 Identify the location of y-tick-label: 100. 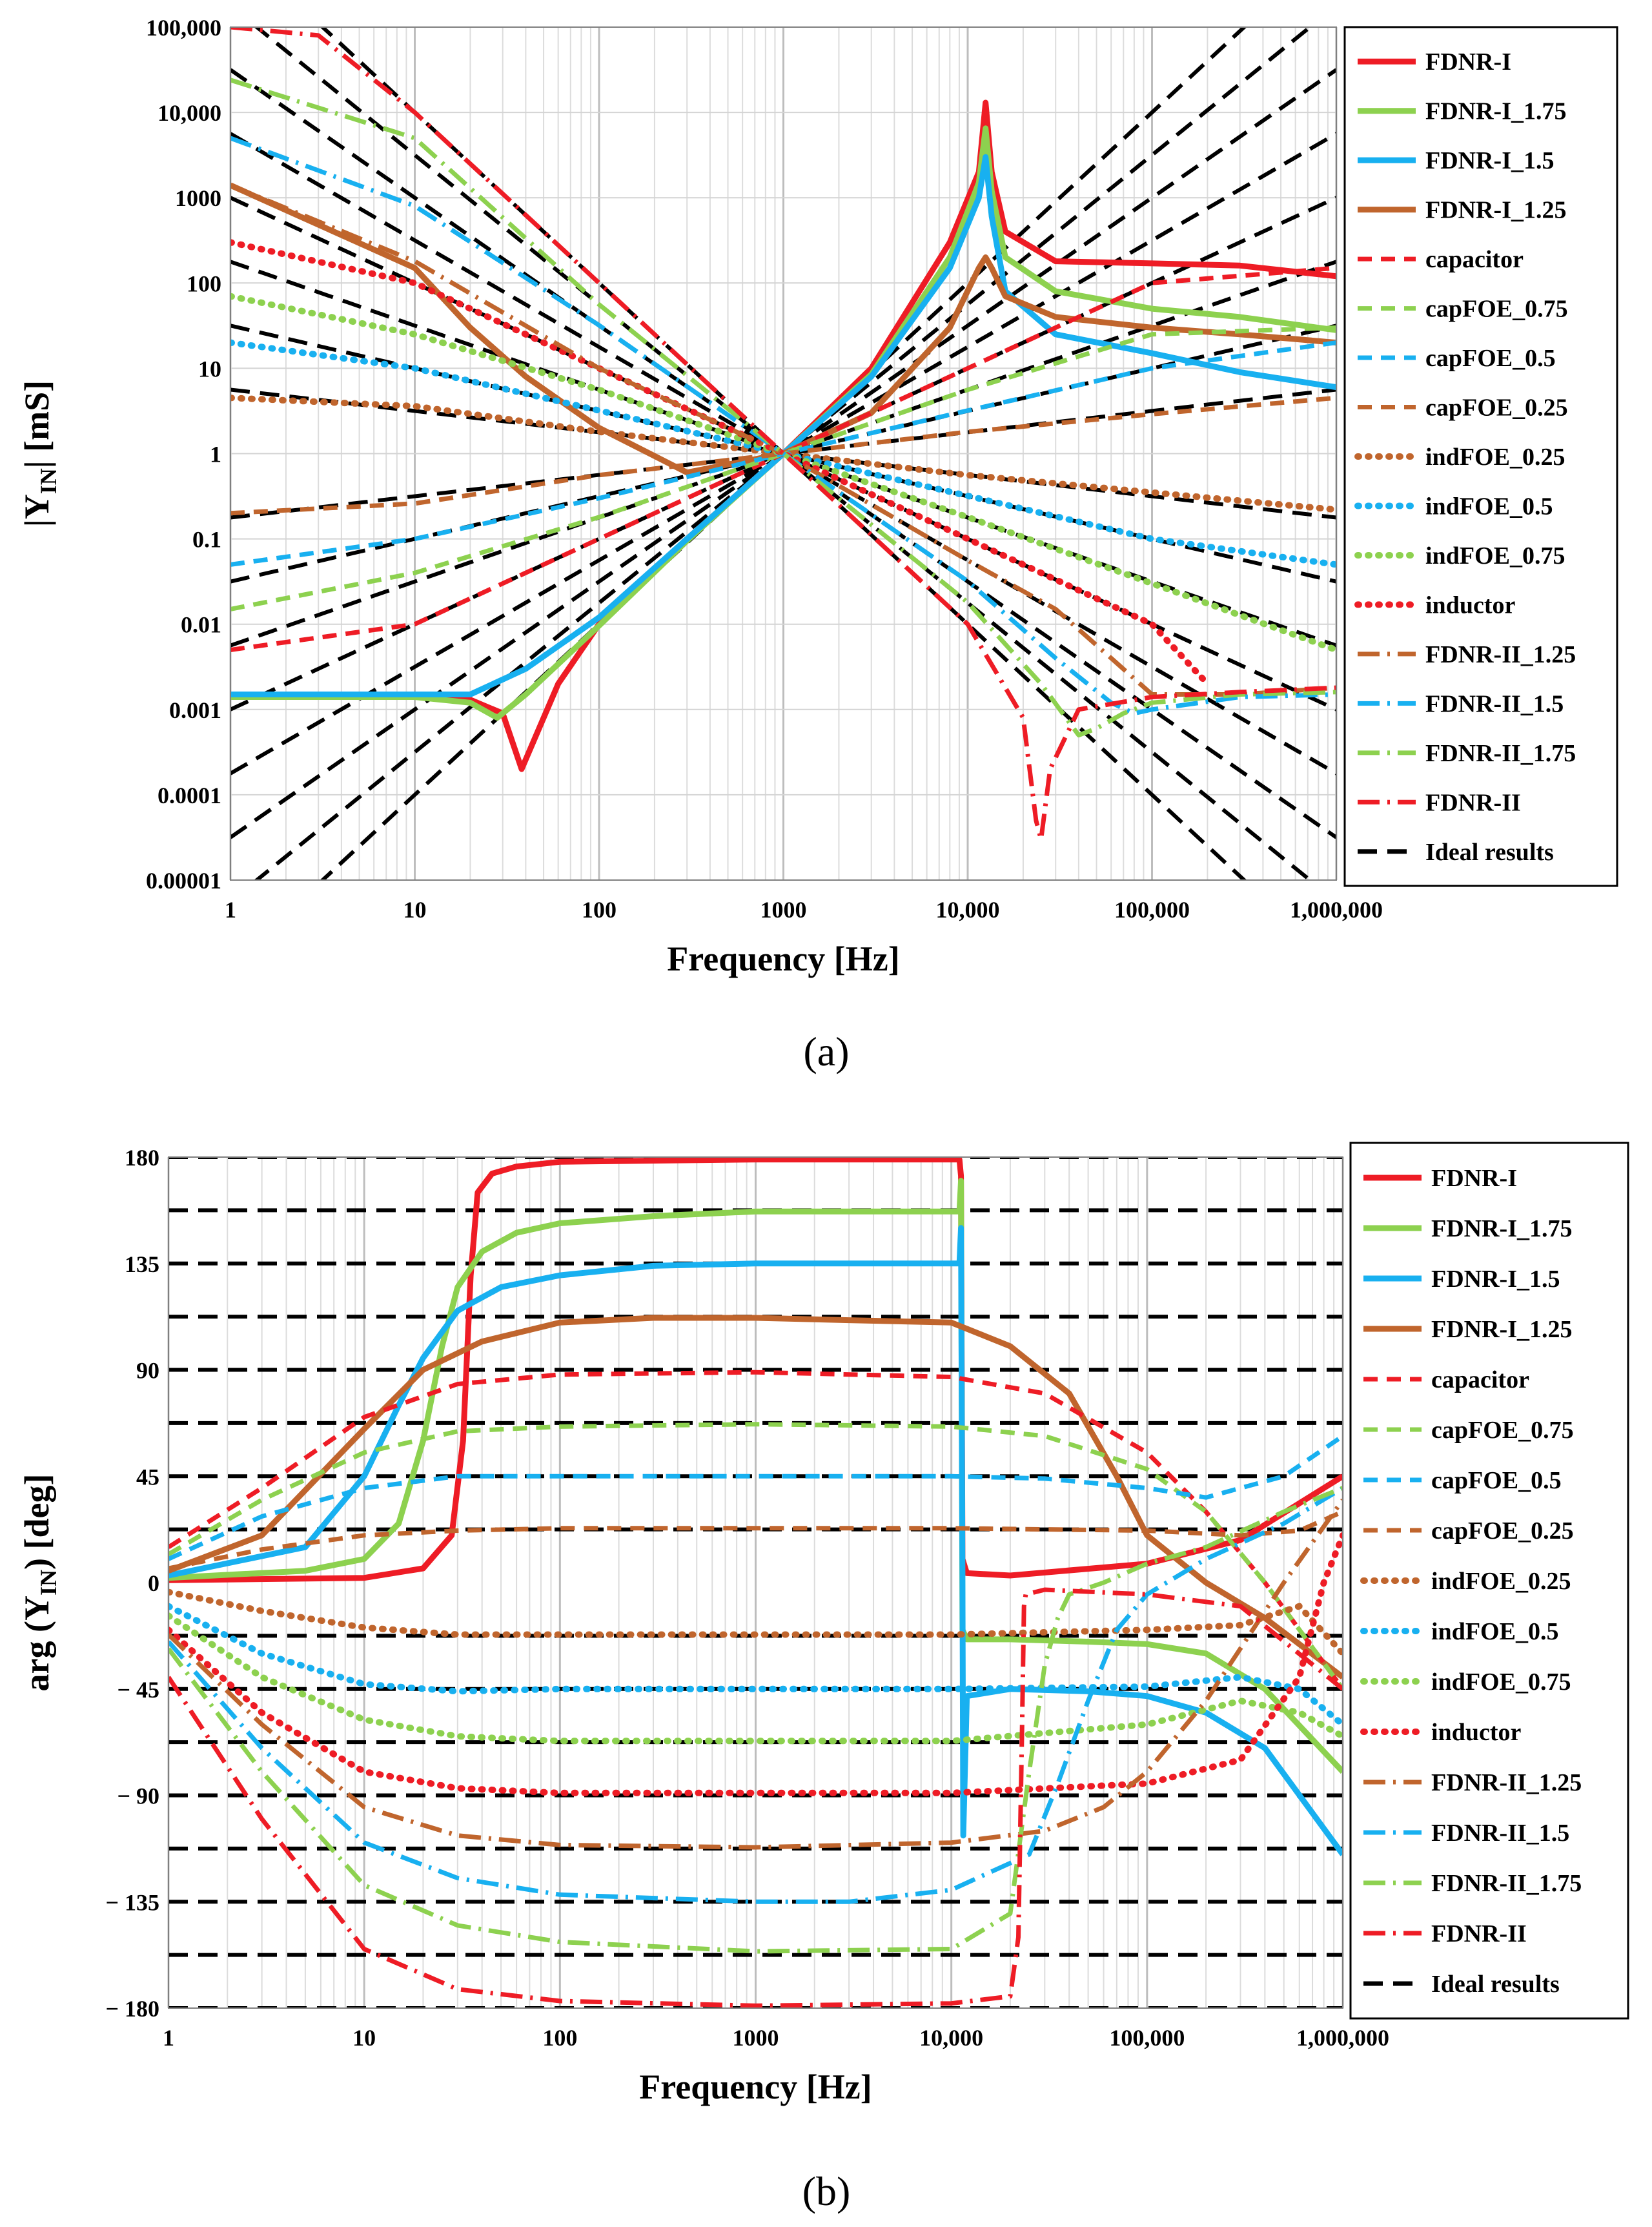
(204, 283).